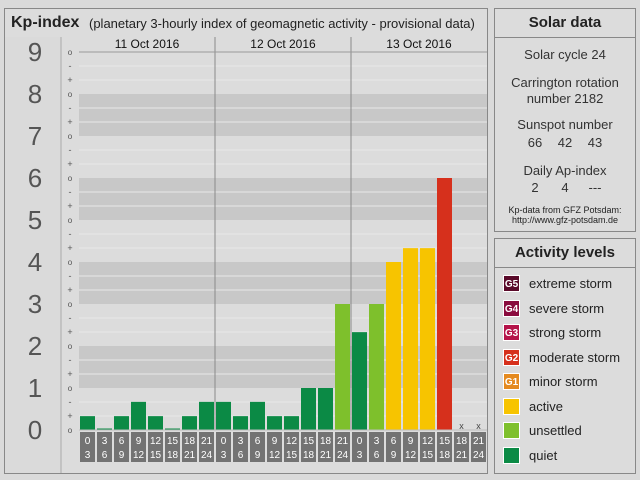 Image resolution: width=640 pixels, height=480 pixels. I want to click on interval-end: 18, so click(309, 455).